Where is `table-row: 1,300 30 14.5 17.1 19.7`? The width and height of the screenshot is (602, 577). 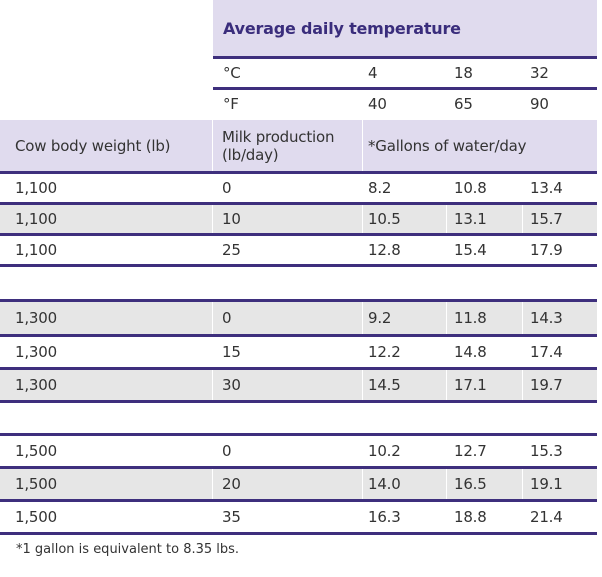
table-row: 1,300 30 14.5 17.1 19.7 is located at coordinates (298, 385).